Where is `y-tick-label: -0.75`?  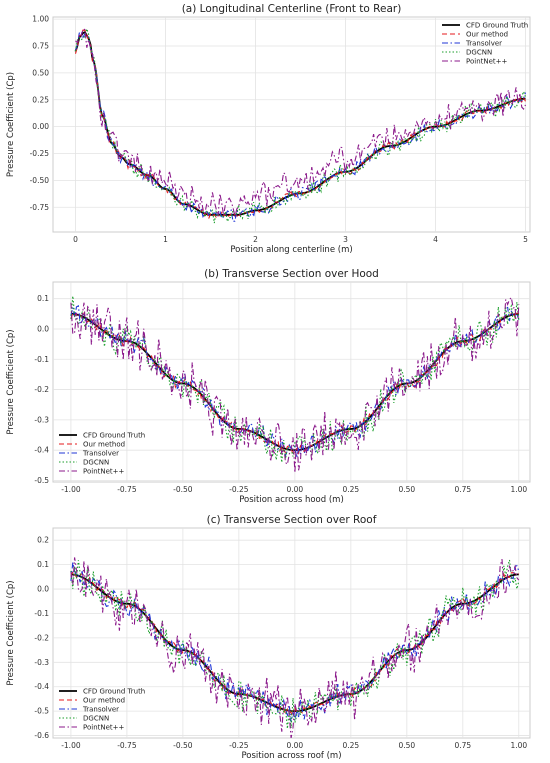
y-tick-label: -0.75 is located at coordinates (40, 207).